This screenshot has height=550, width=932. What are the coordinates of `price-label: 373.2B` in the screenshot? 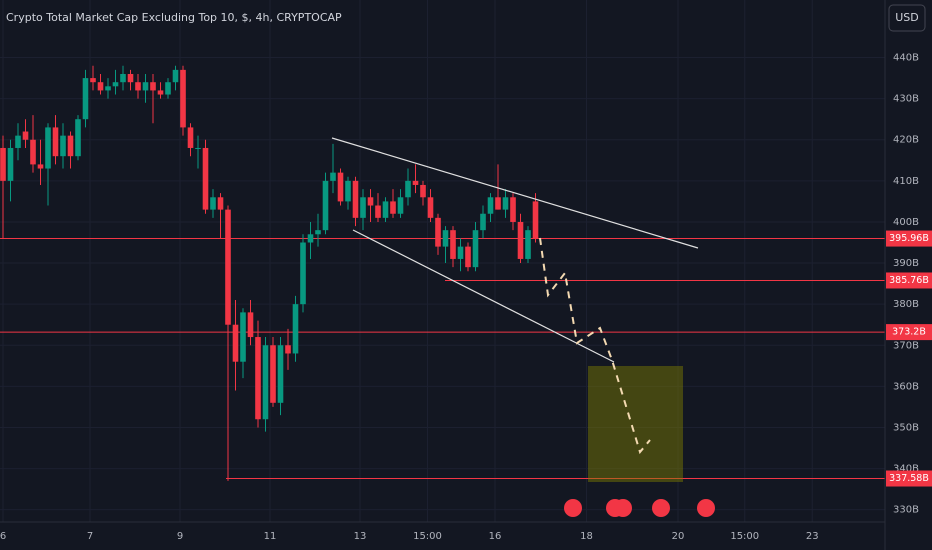 It's located at (909, 332).